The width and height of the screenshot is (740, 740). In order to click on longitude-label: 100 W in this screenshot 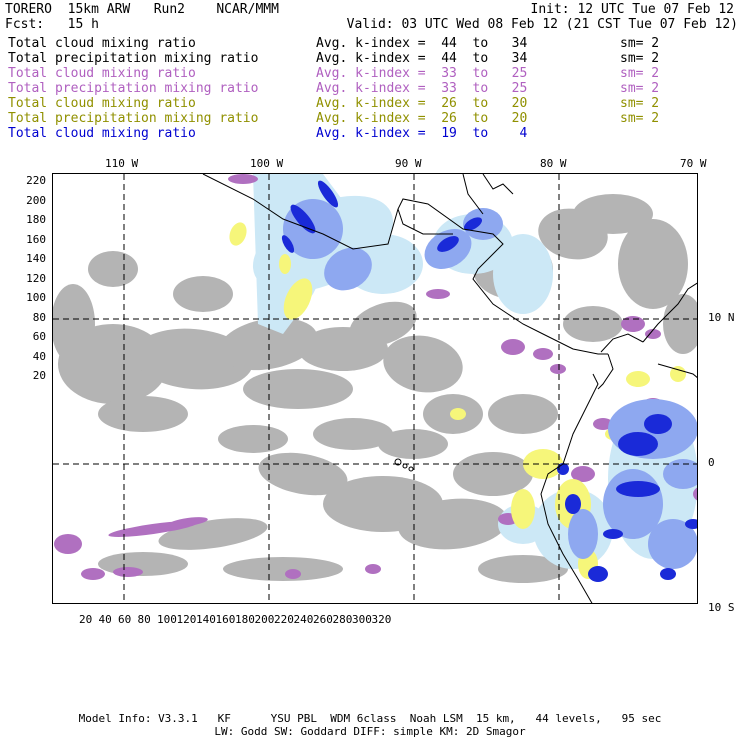, I will do `click(267, 163)`.